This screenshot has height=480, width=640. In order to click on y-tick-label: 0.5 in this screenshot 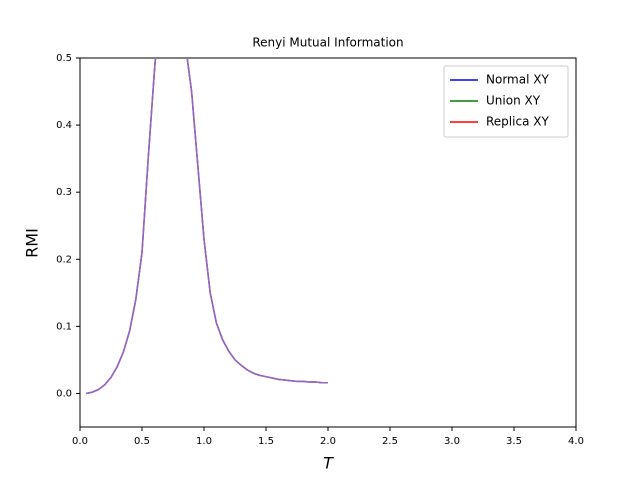, I will do `click(64, 58)`.